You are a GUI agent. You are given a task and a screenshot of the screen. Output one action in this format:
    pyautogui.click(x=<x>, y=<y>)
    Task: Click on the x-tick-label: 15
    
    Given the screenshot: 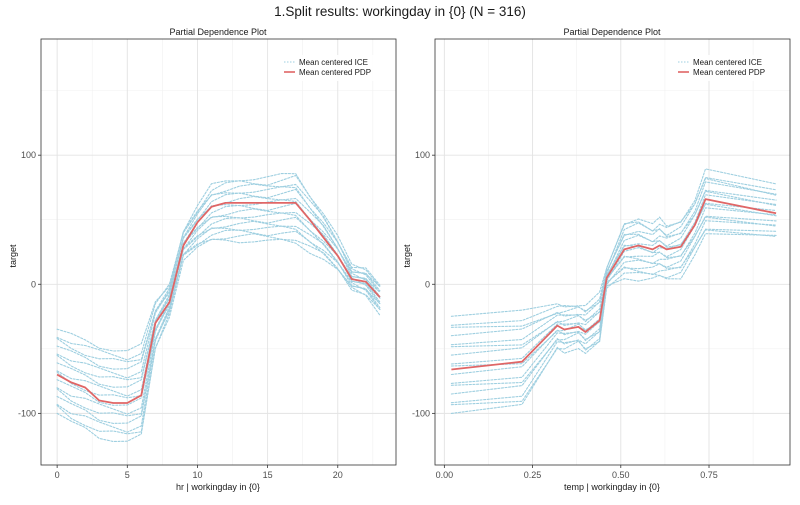 What is the action you would take?
    pyautogui.click(x=268, y=475)
    